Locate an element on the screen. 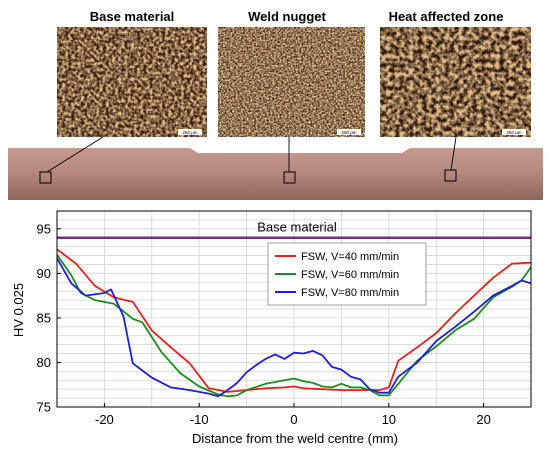 The height and width of the screenshot is (452, 550). weld-cross-section is located at coordinates (275, 174).